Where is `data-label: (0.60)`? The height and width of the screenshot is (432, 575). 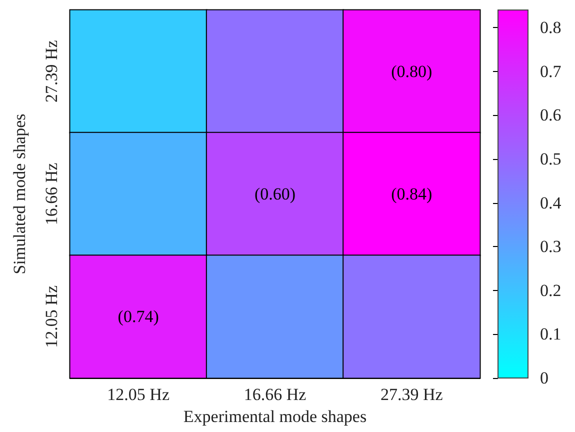 data-label: (0.60) is located at coordinates (275, 194).